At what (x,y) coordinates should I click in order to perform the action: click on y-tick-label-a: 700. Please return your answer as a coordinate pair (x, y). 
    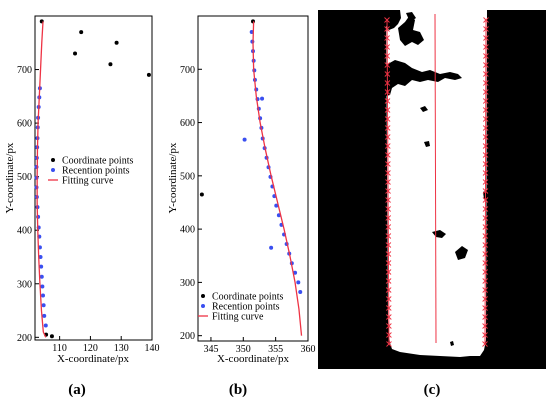
    Looking at the image, I should click on (24, 70).